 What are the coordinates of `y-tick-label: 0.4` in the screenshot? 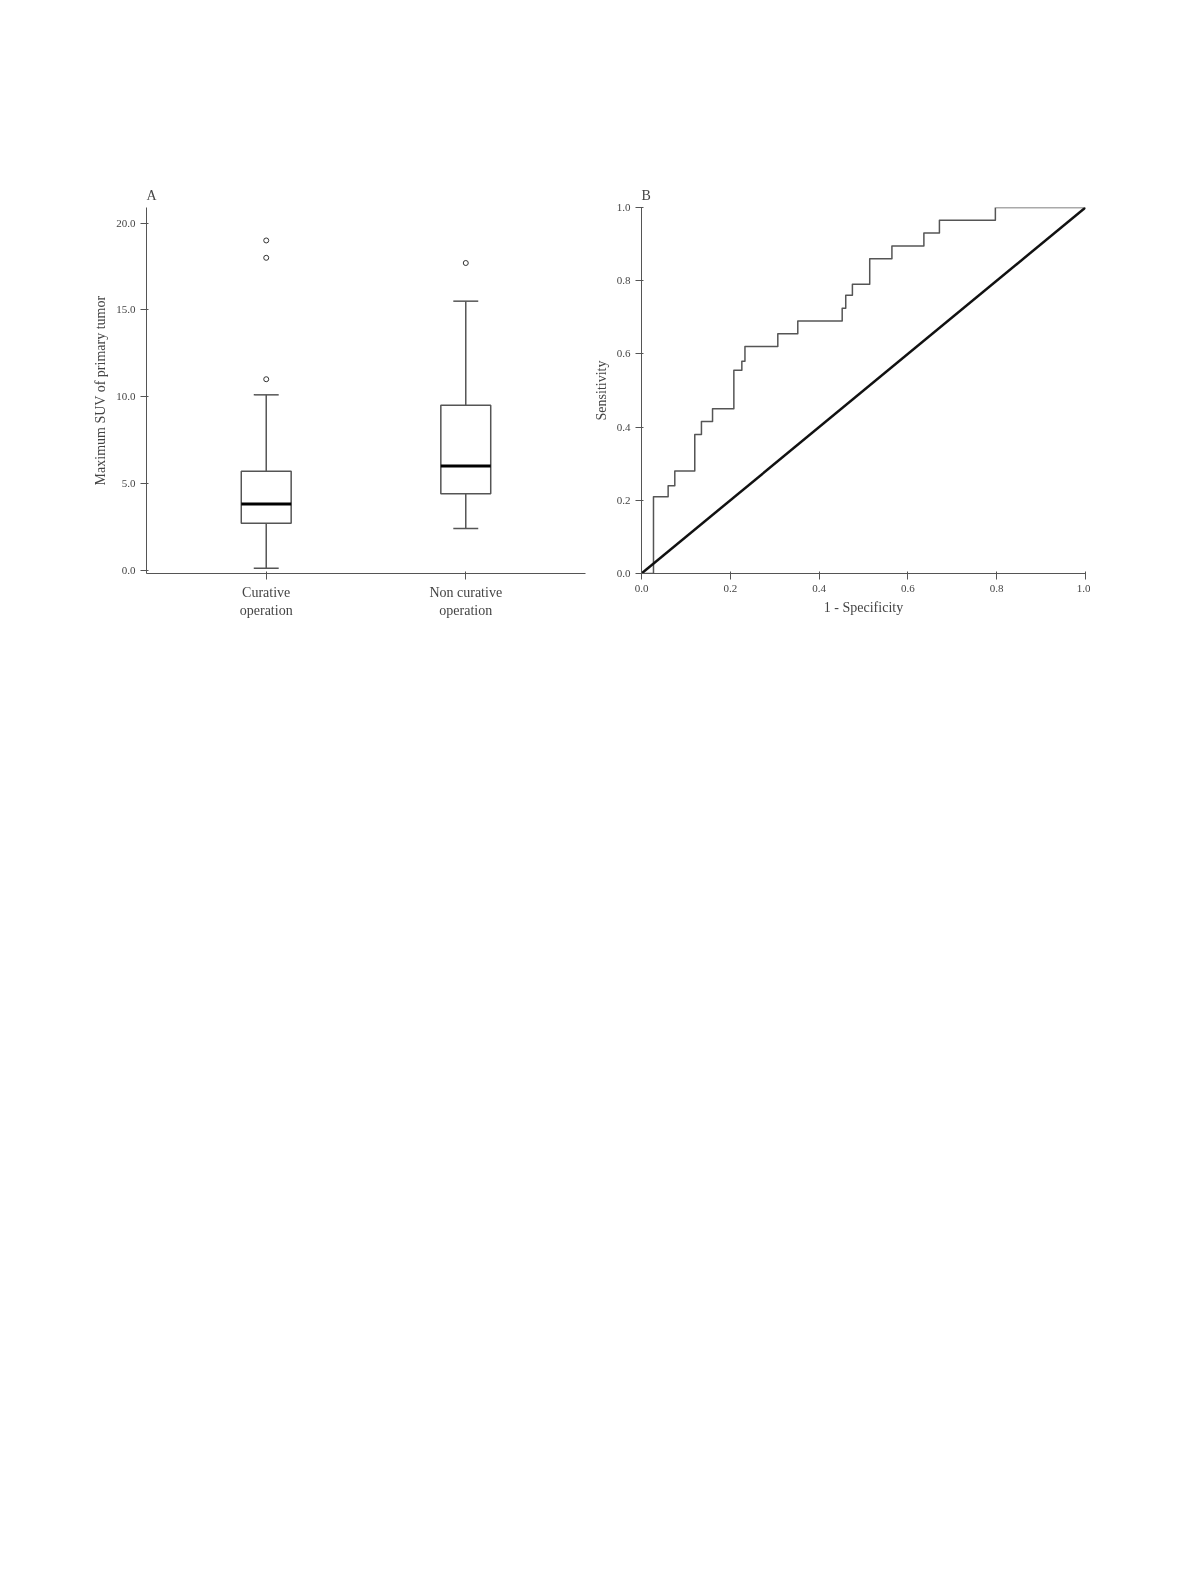 It's located at (623, 426).